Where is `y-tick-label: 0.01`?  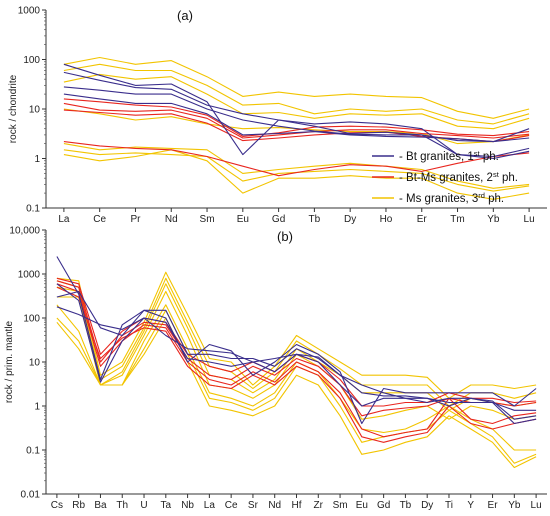
y-tick-label: 0.01 is located at coordinates (31, 495).